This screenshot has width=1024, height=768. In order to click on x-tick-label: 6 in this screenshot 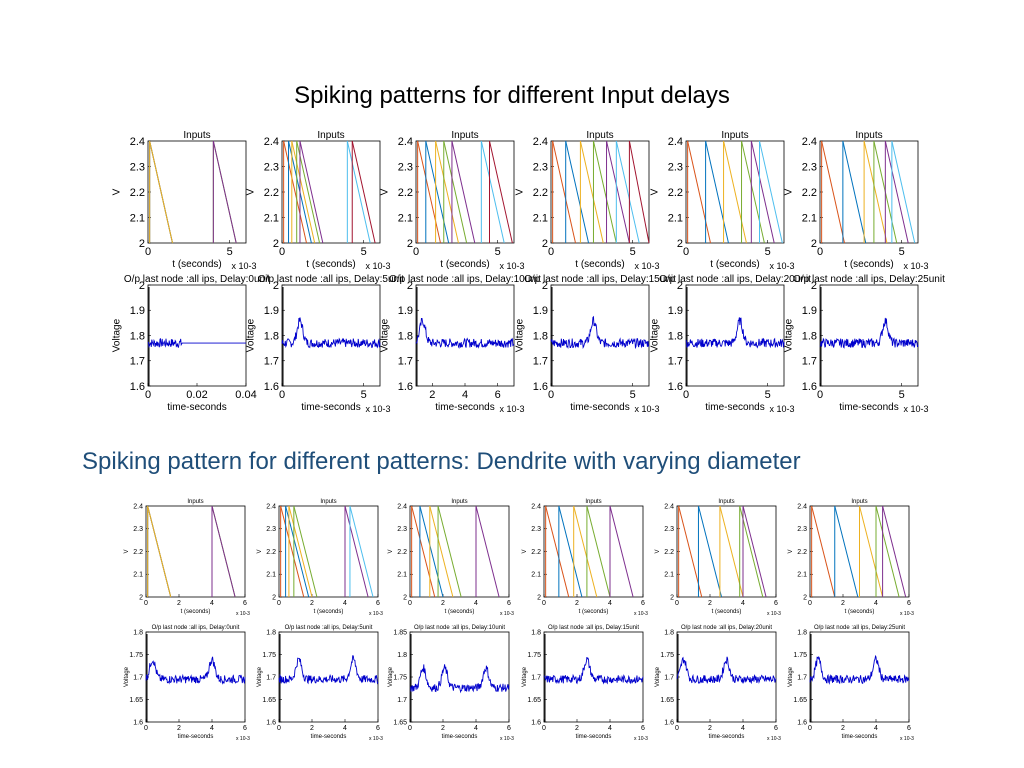, I will do `click(245, 728)`.